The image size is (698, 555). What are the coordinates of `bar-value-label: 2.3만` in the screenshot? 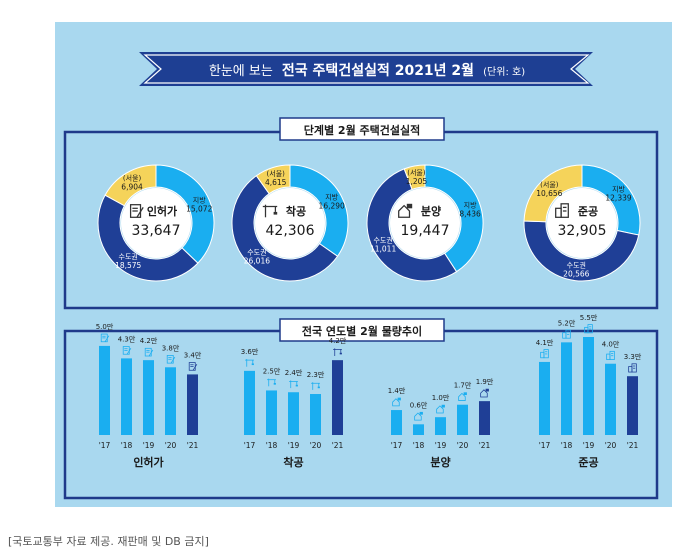 It's located at (316, 374).